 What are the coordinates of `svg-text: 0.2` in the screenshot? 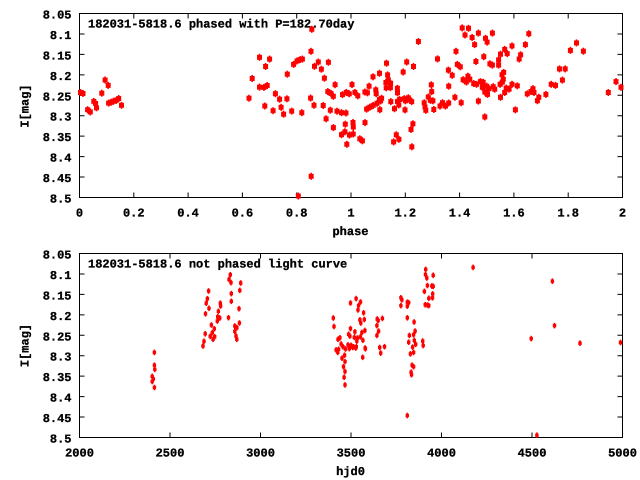 It's located at (134, 214).